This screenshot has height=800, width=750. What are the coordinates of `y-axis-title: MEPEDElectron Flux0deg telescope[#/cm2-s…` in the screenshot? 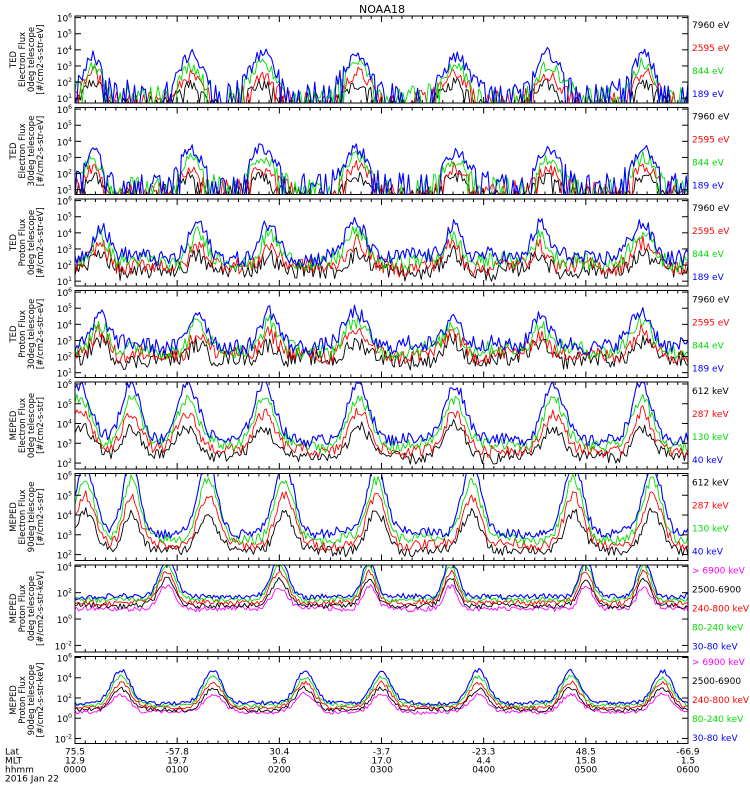 It's located at (27, 425).